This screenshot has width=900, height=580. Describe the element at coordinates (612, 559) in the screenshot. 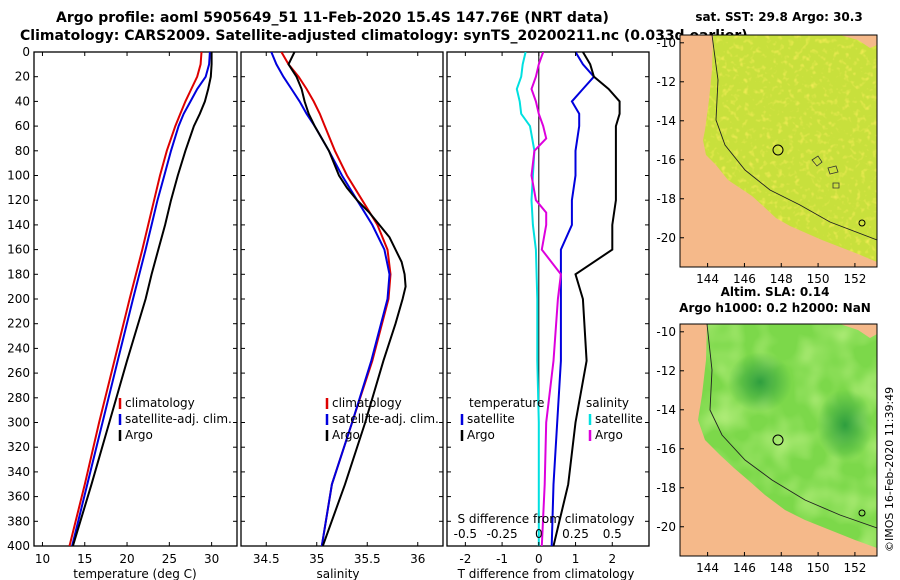

I see `x-tick-label: 2` at that location.